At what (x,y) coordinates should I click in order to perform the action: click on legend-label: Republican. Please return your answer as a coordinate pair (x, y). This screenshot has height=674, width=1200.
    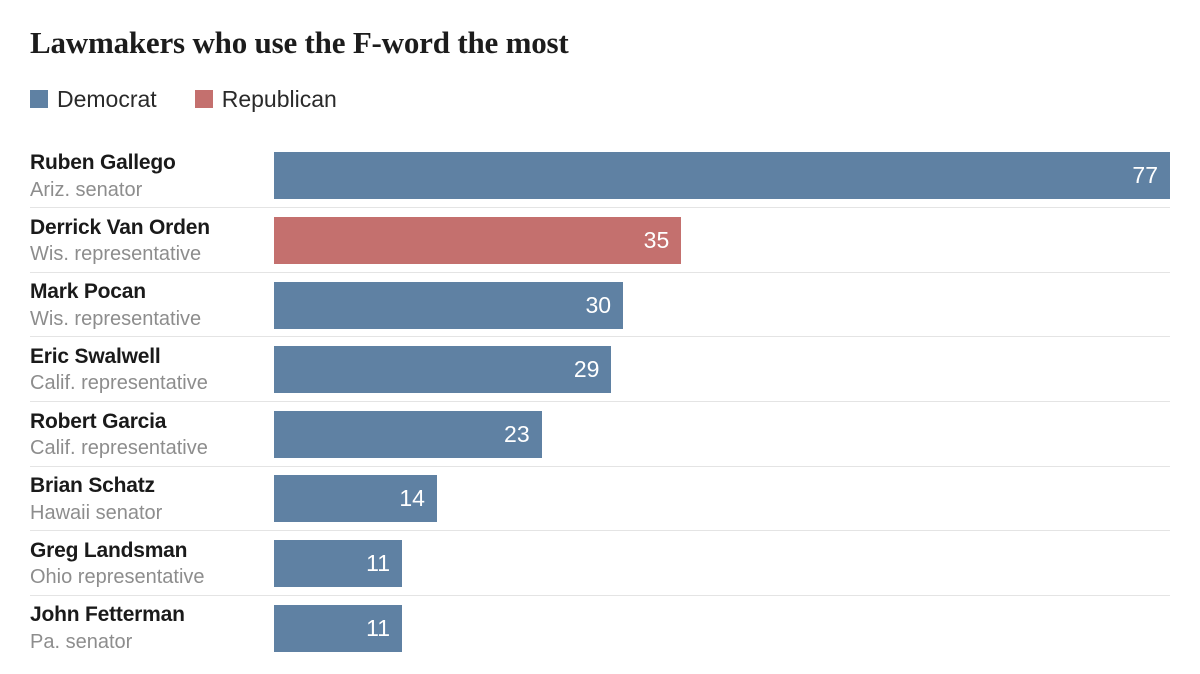
    Looking at the image, I should click on (279, 98).